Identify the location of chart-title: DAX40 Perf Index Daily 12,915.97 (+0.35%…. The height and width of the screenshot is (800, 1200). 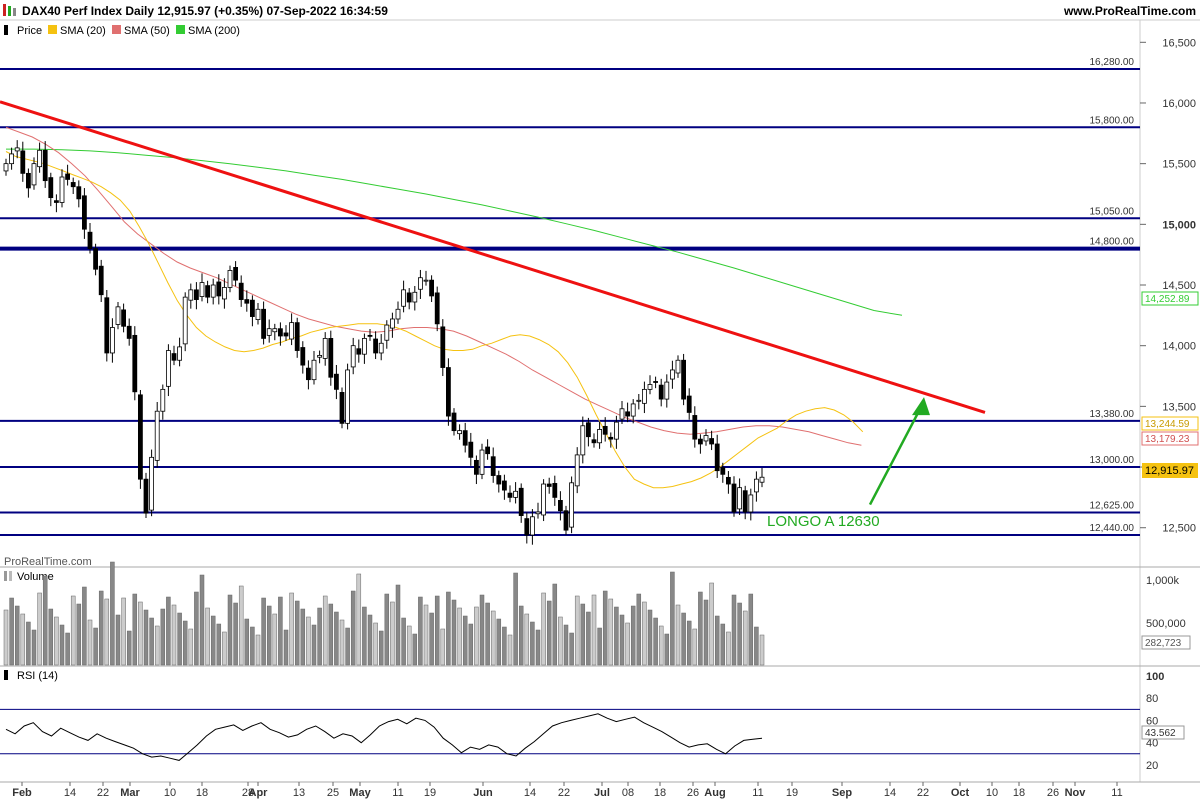
(195, 11).